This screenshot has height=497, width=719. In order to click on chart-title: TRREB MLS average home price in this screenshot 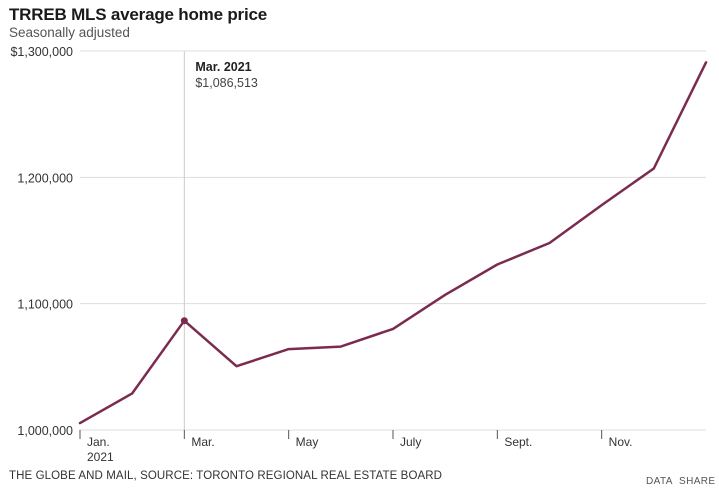, I will do `click(138, 14)`.